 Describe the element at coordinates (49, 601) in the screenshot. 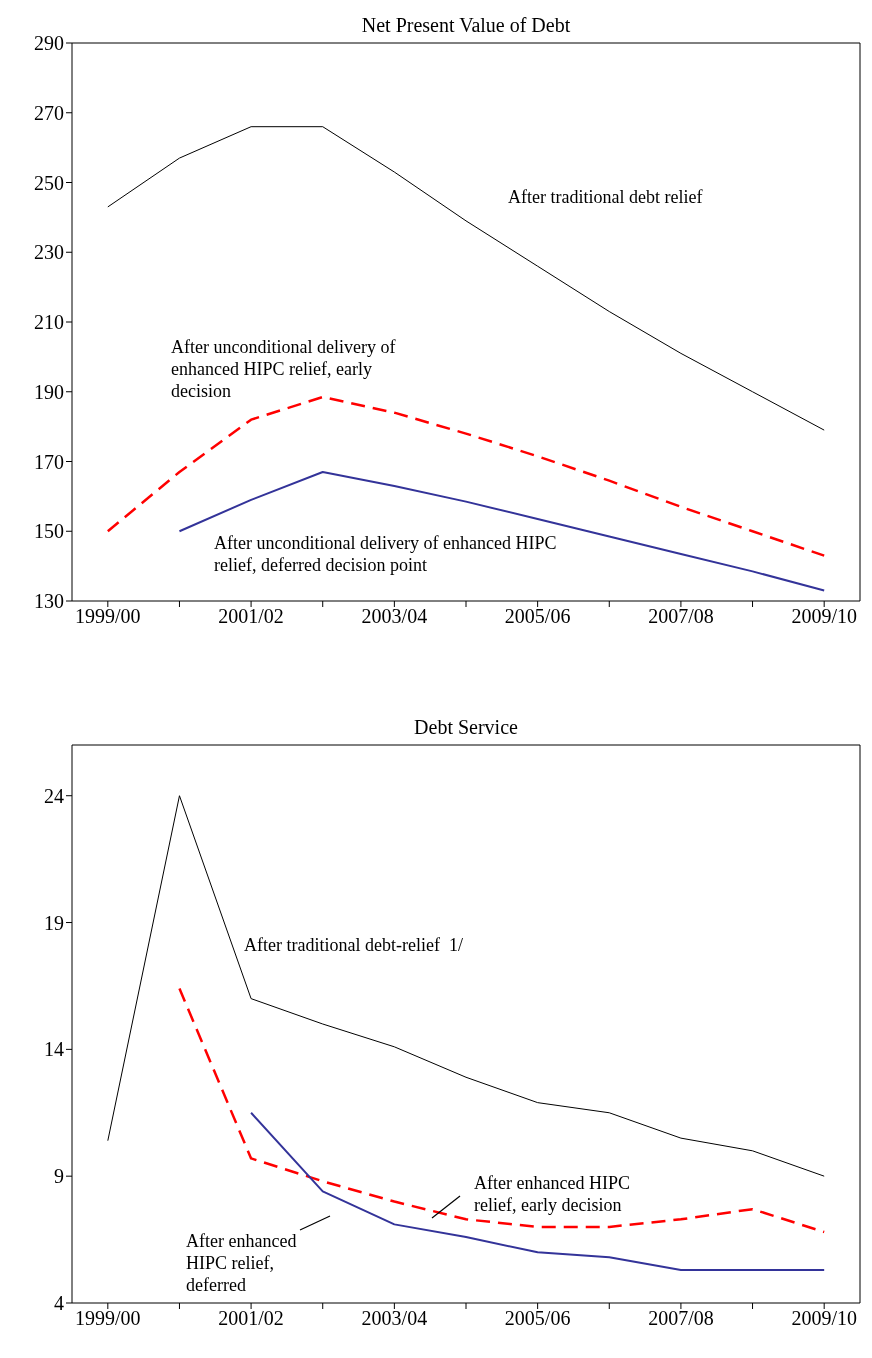

I see `y-tick-label: 130` at that location.